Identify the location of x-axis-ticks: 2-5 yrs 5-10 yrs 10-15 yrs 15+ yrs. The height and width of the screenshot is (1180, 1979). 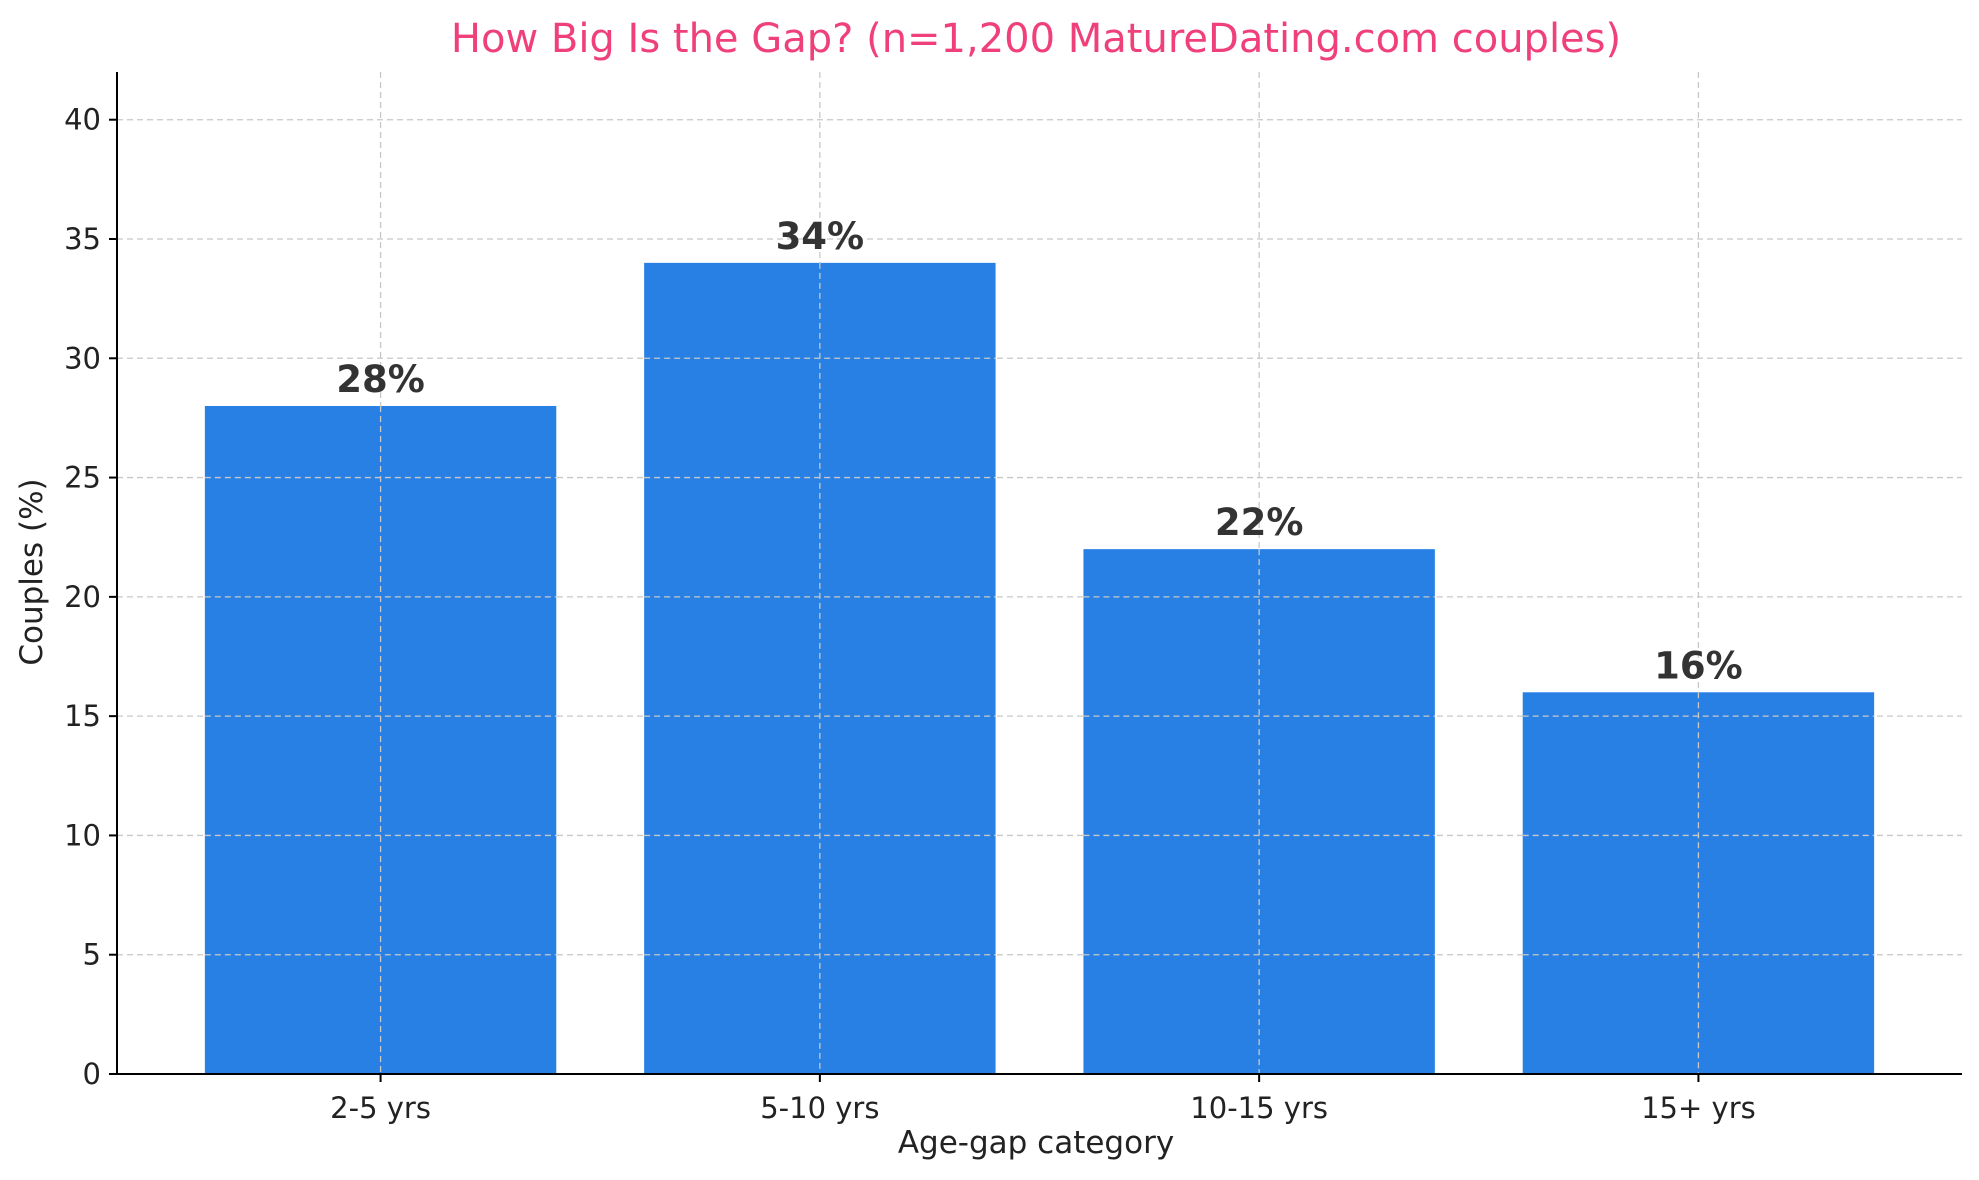
(1043, 1099).